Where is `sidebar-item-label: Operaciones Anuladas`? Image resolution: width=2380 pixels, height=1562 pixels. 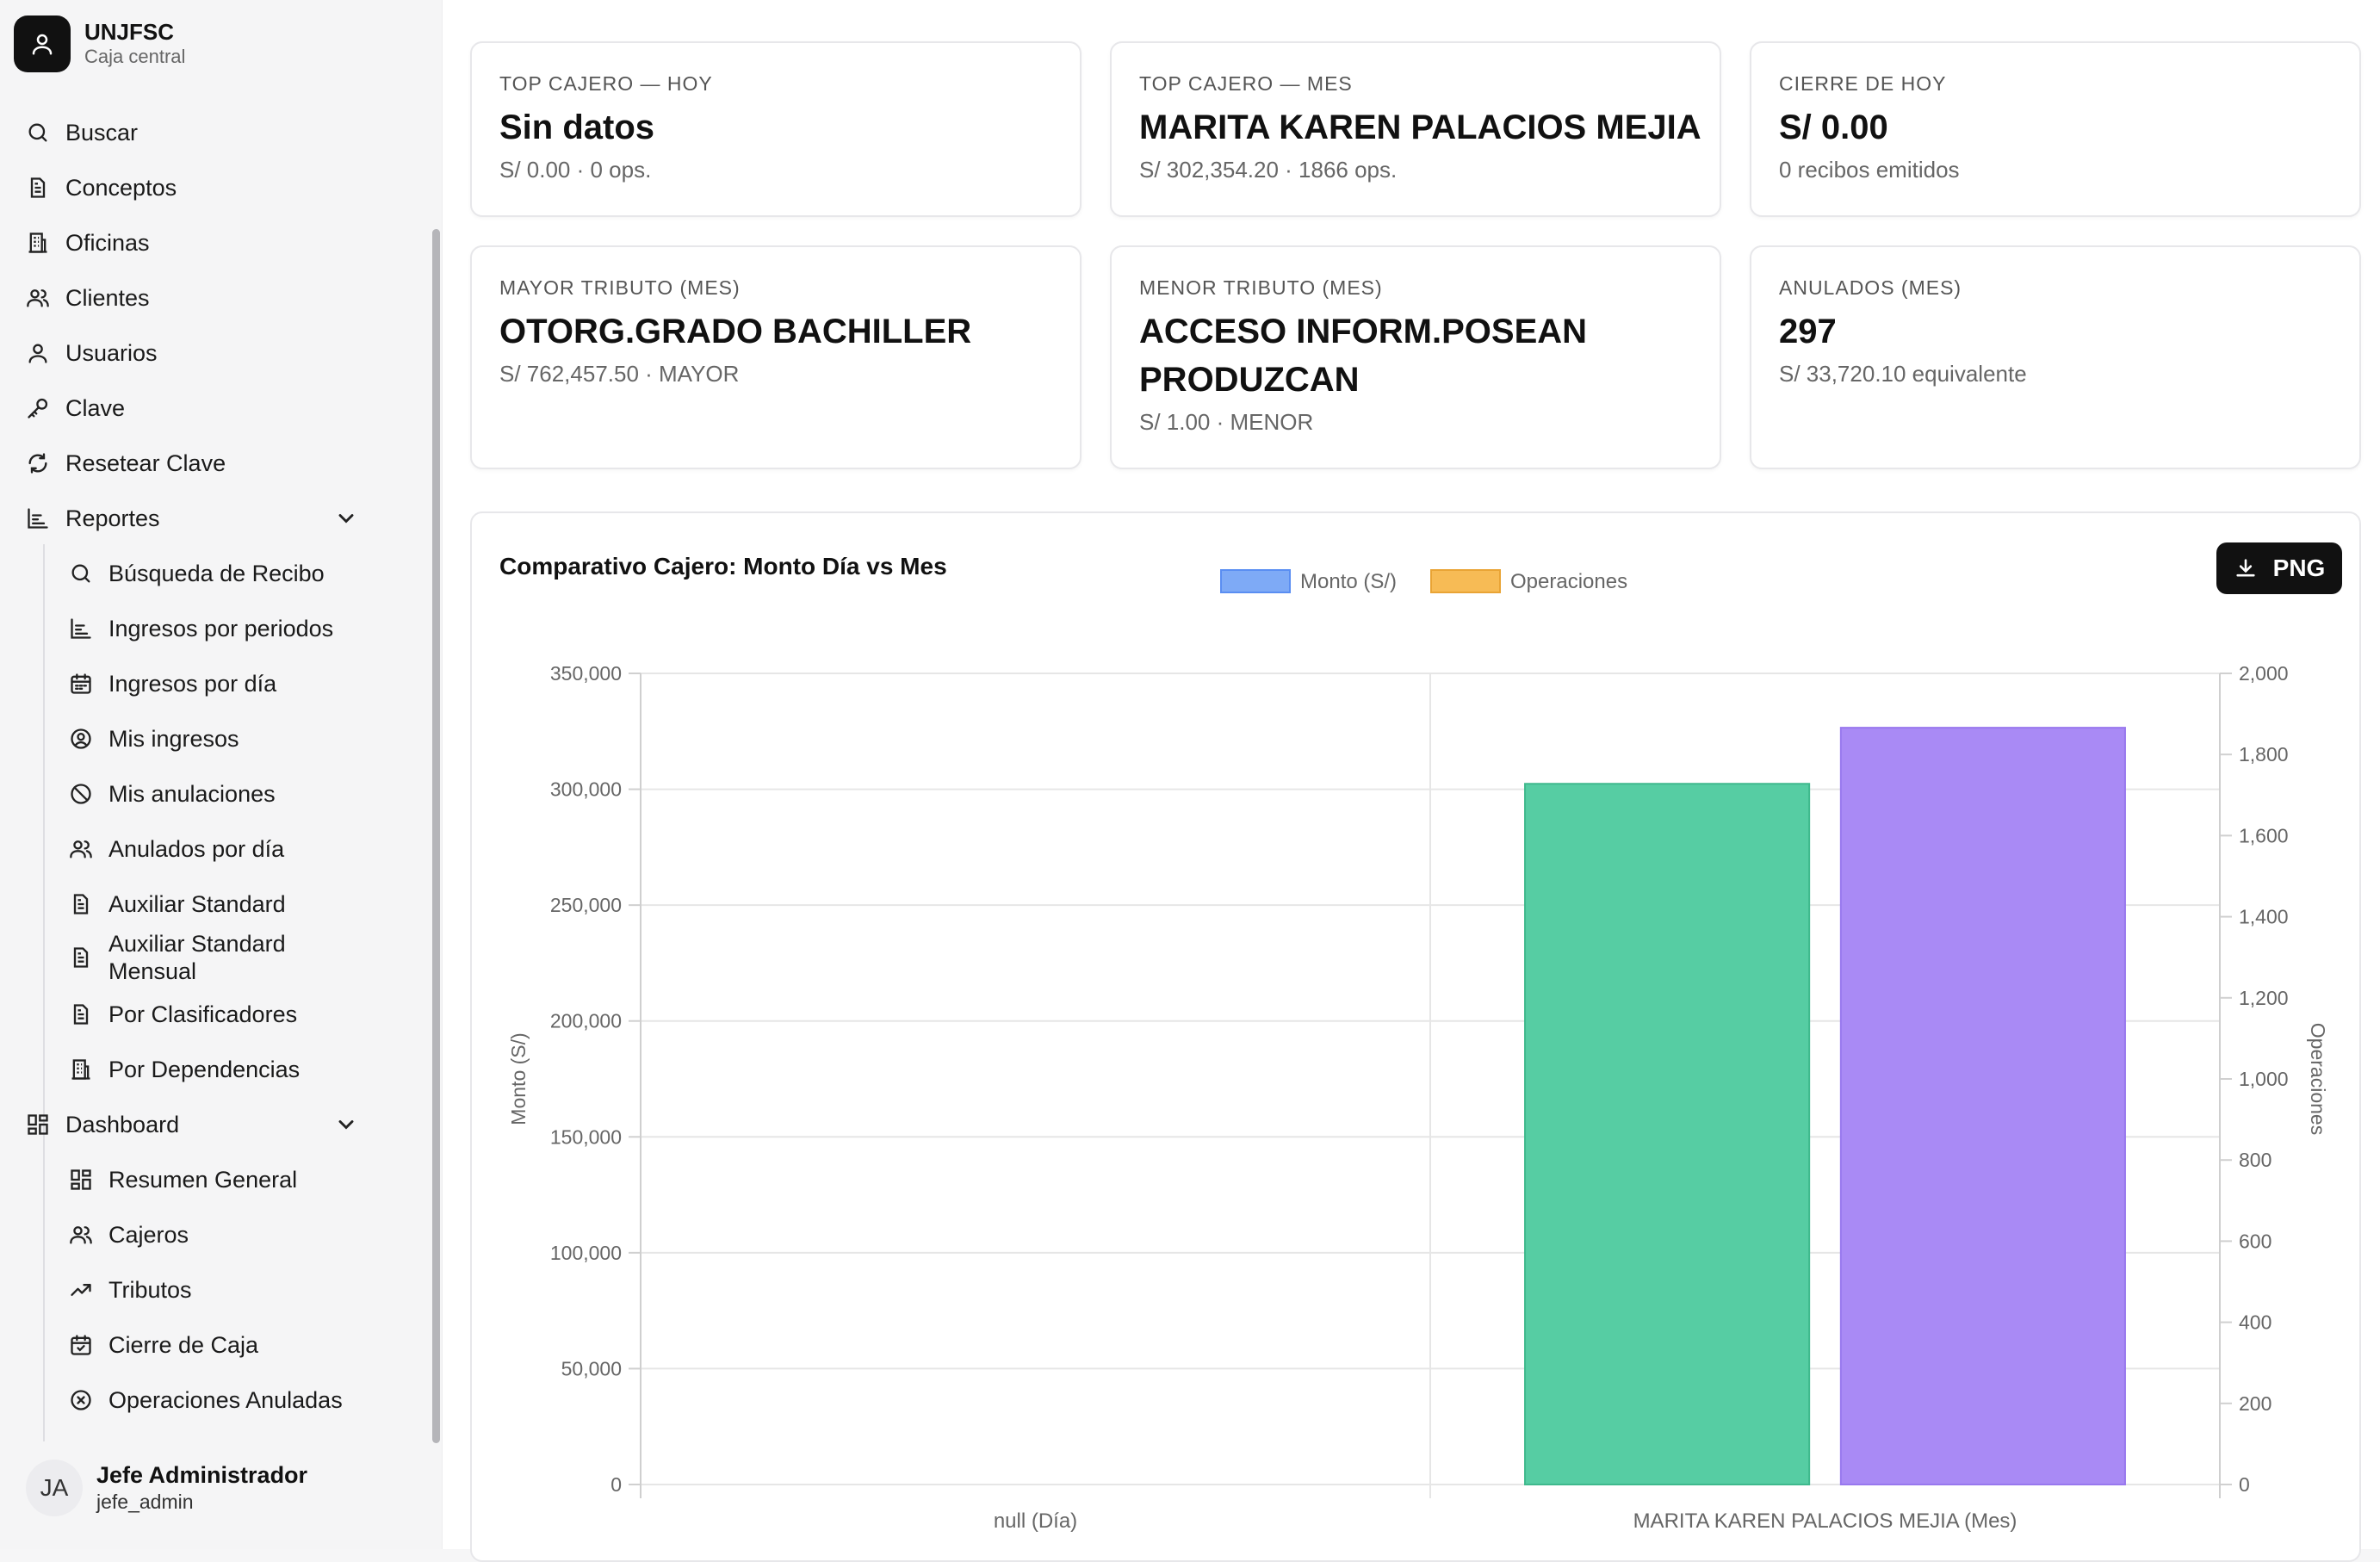 sidebar-item-label: Operaciones Anuladas is located at coordinates (226, 1399).